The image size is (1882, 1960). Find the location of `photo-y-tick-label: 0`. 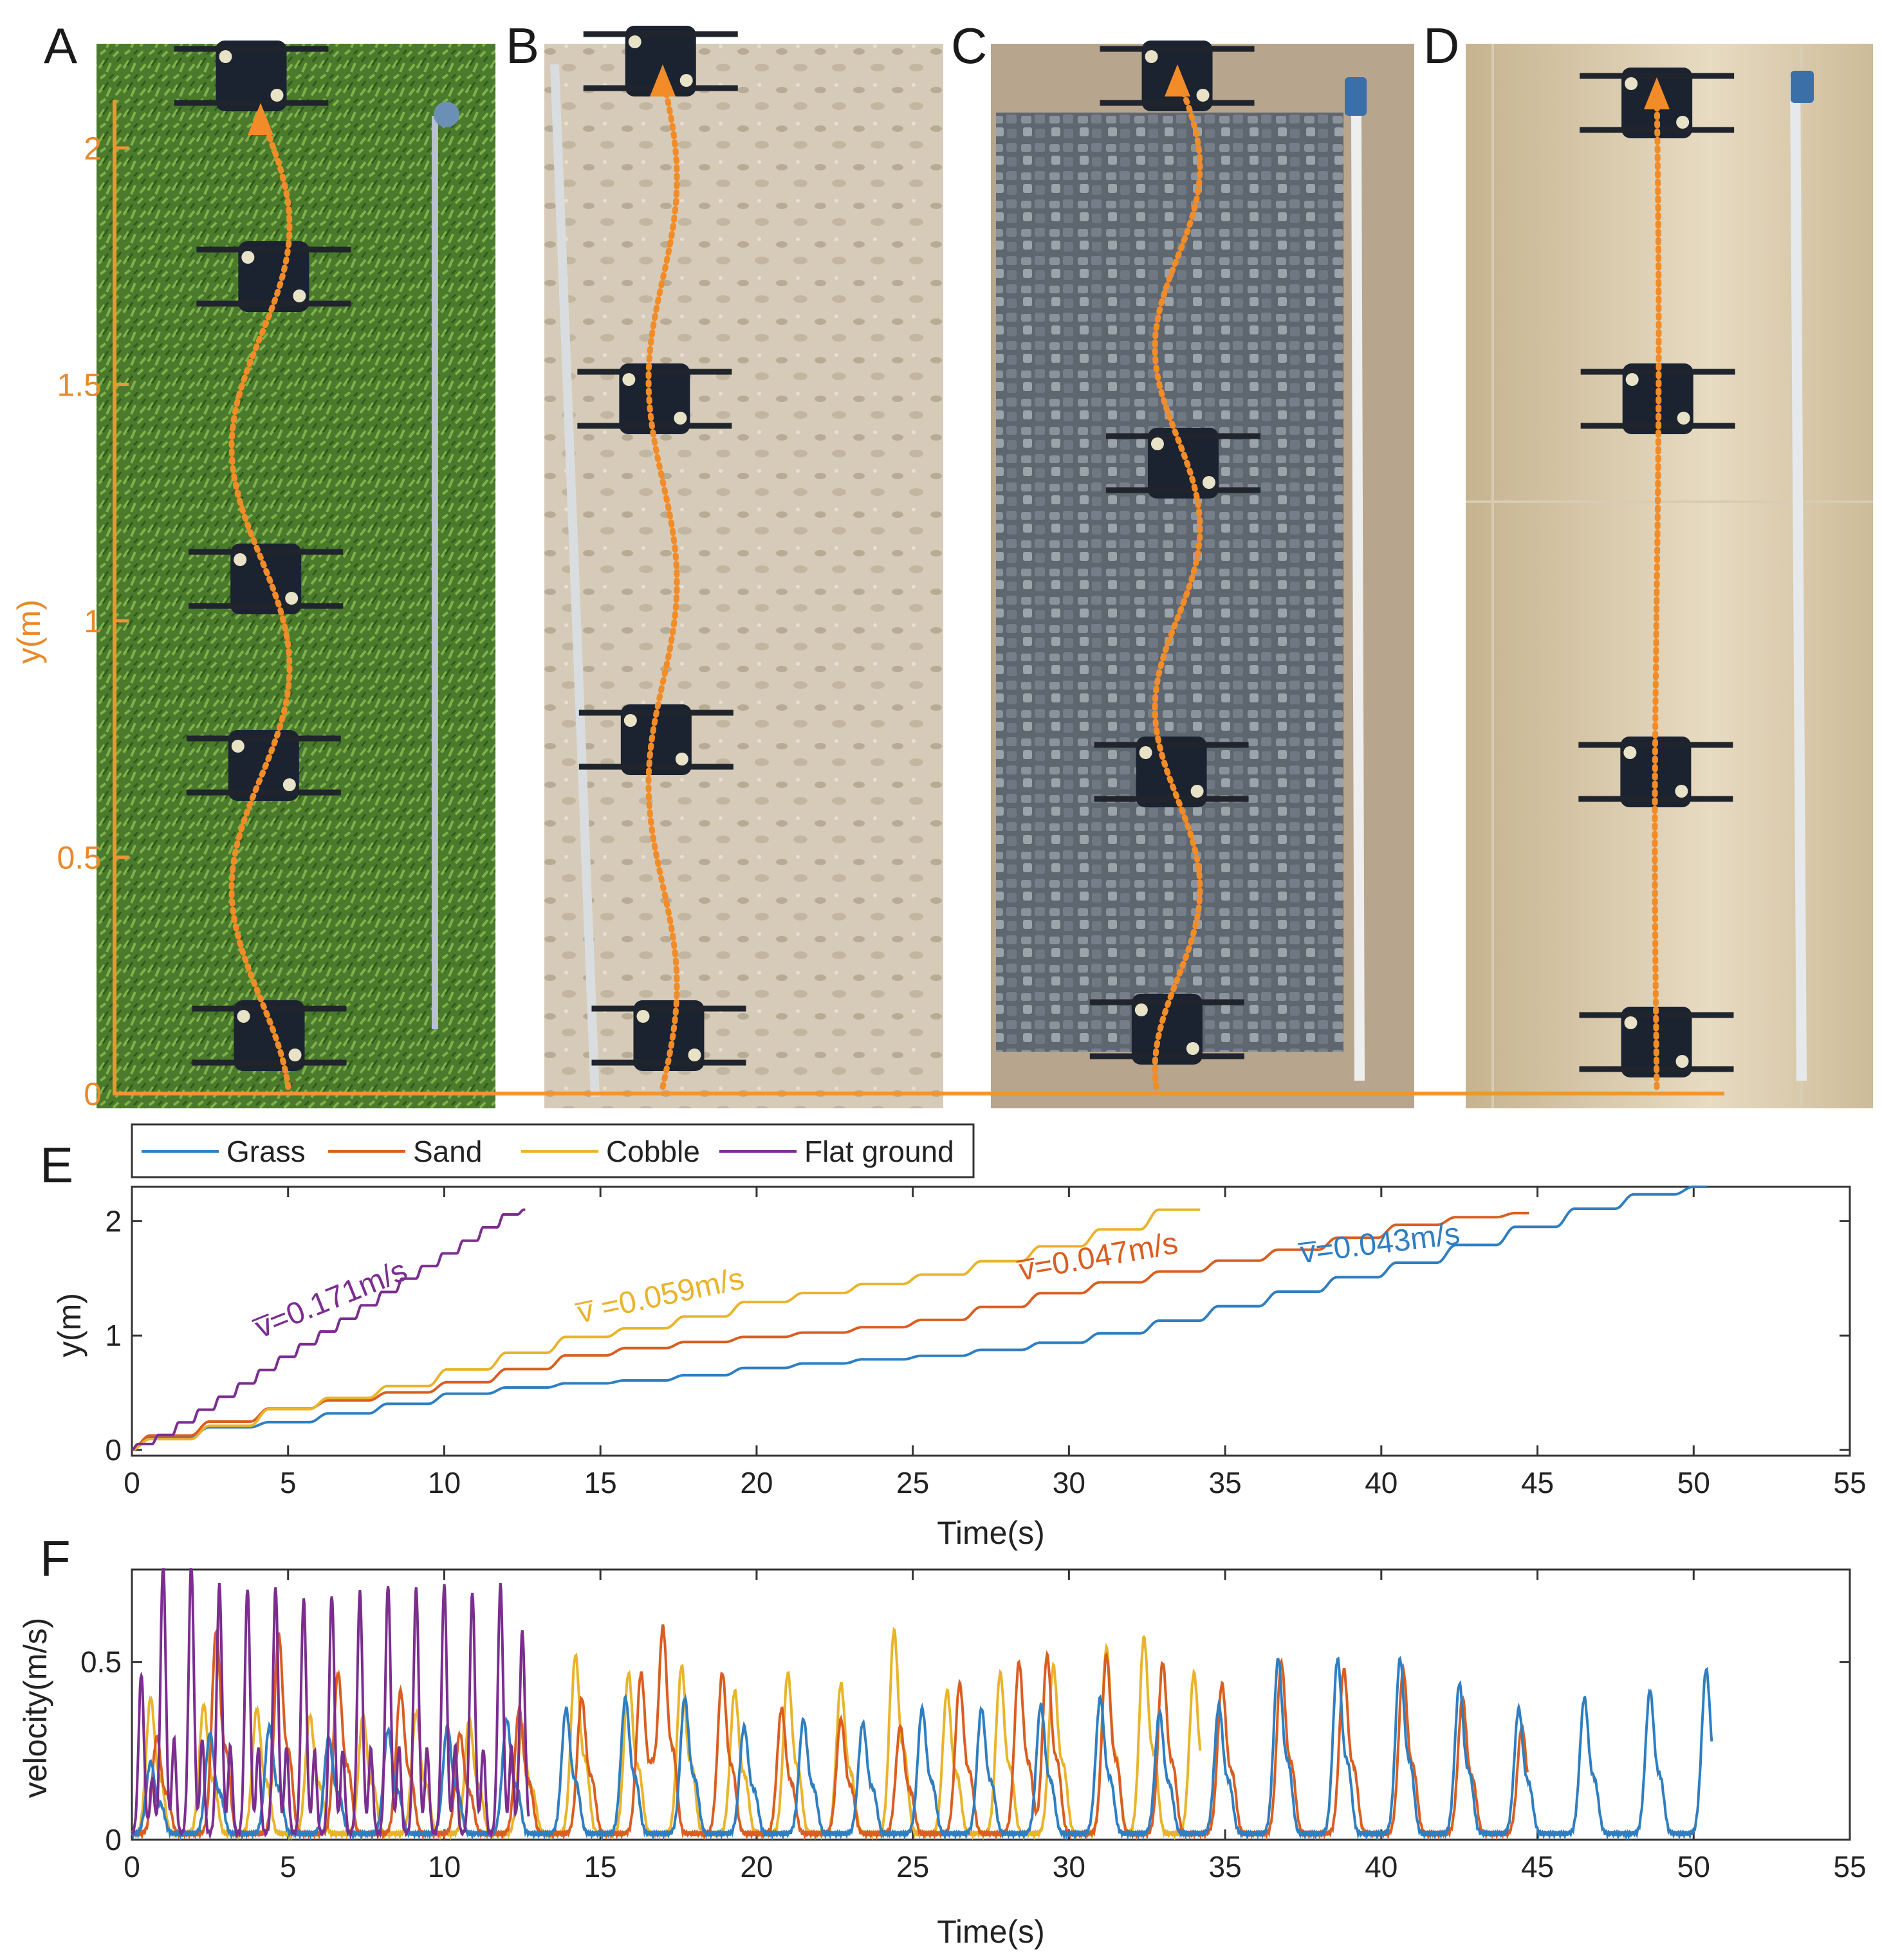

photo-y-tick-label: 0 is located at coordinates (93, 1094).